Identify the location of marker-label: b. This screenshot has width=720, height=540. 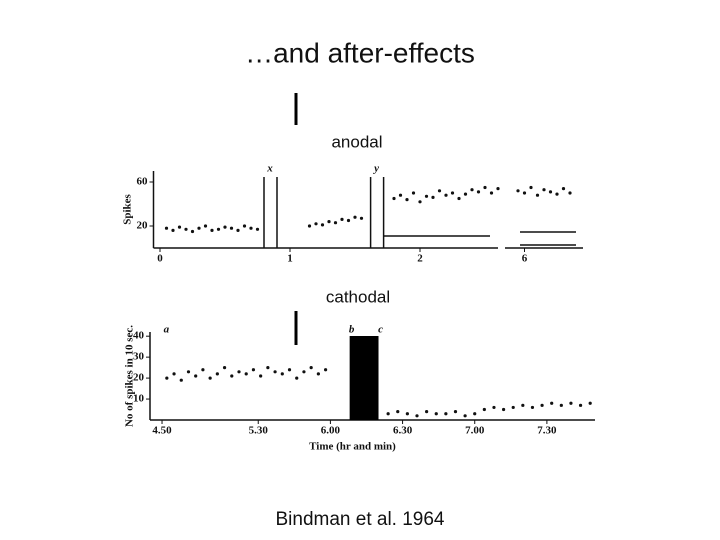
(352, 330).